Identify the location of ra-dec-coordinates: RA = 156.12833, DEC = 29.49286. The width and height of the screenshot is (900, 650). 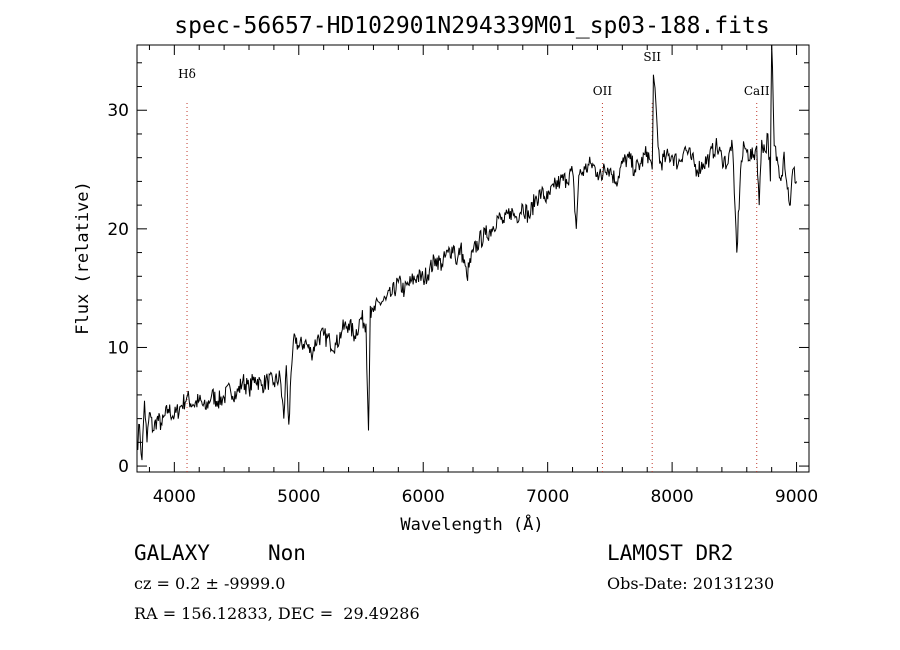
(277, 613).